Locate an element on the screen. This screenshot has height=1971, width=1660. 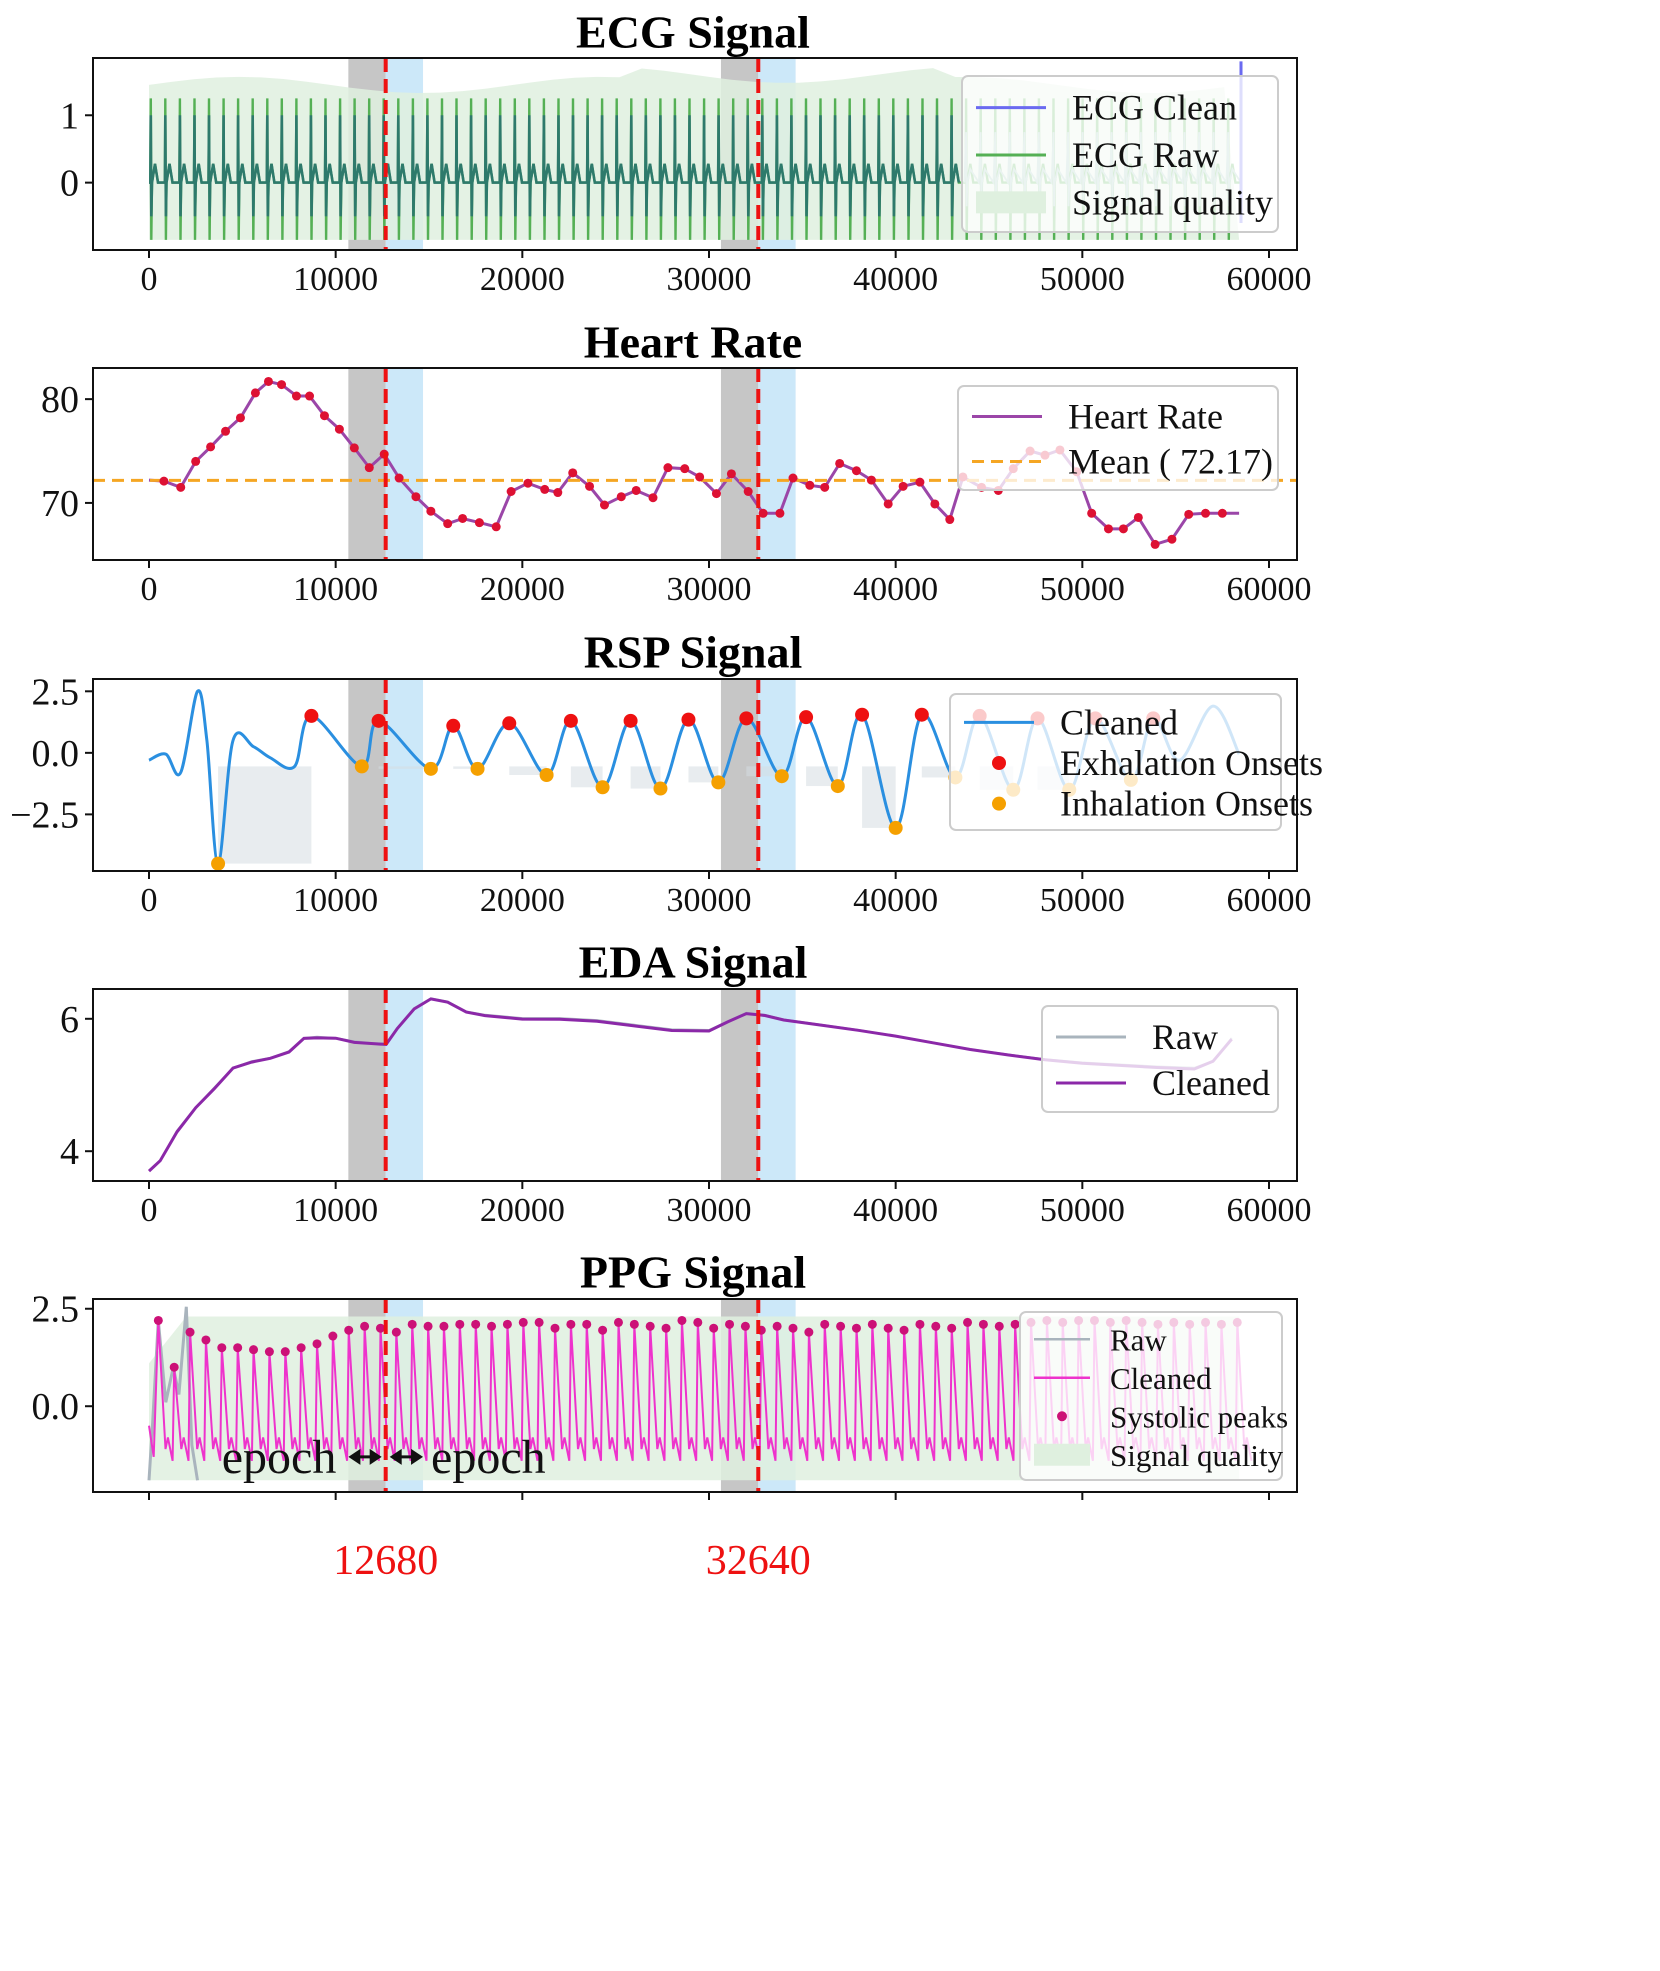
axes-frame is located at coordinates (695, 154).